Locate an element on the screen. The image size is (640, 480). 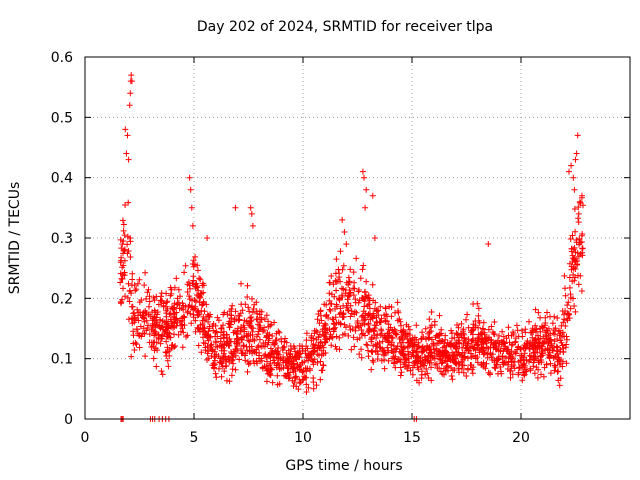
y-tick-label: 0.3 is located at coordinates (62, 239).